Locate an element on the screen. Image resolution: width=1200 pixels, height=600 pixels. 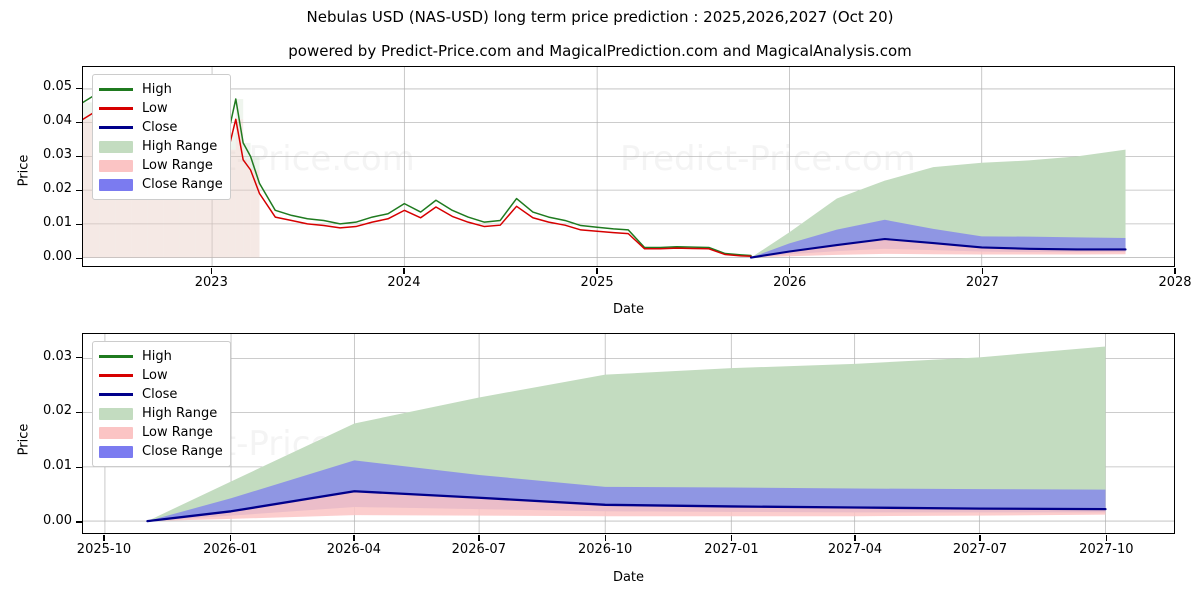
overview-x-tick: 2026 is located at coordinates (790, 282).